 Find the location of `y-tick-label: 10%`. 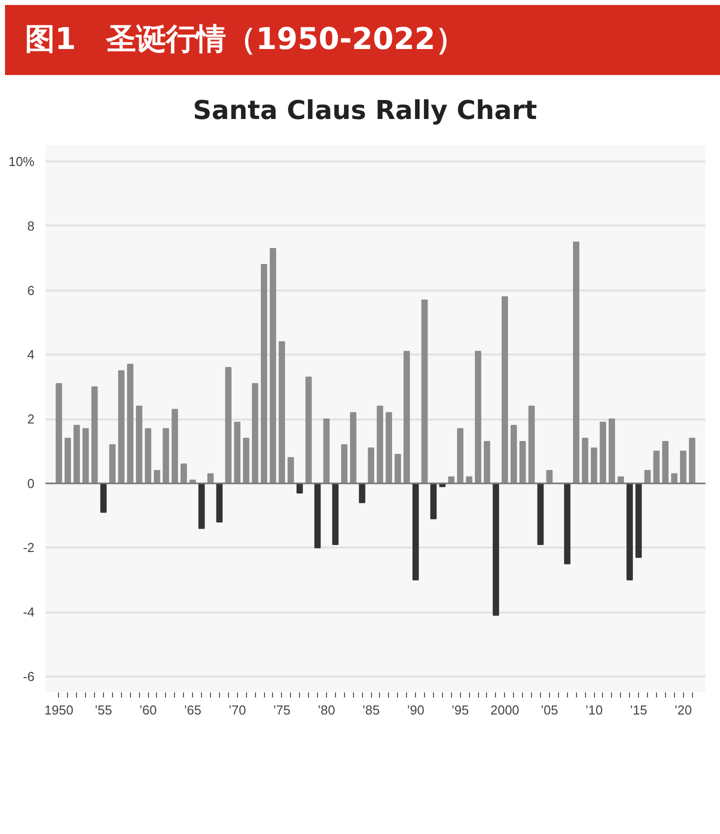

y-tick-label: 10% is located at coordinates (21, 162).